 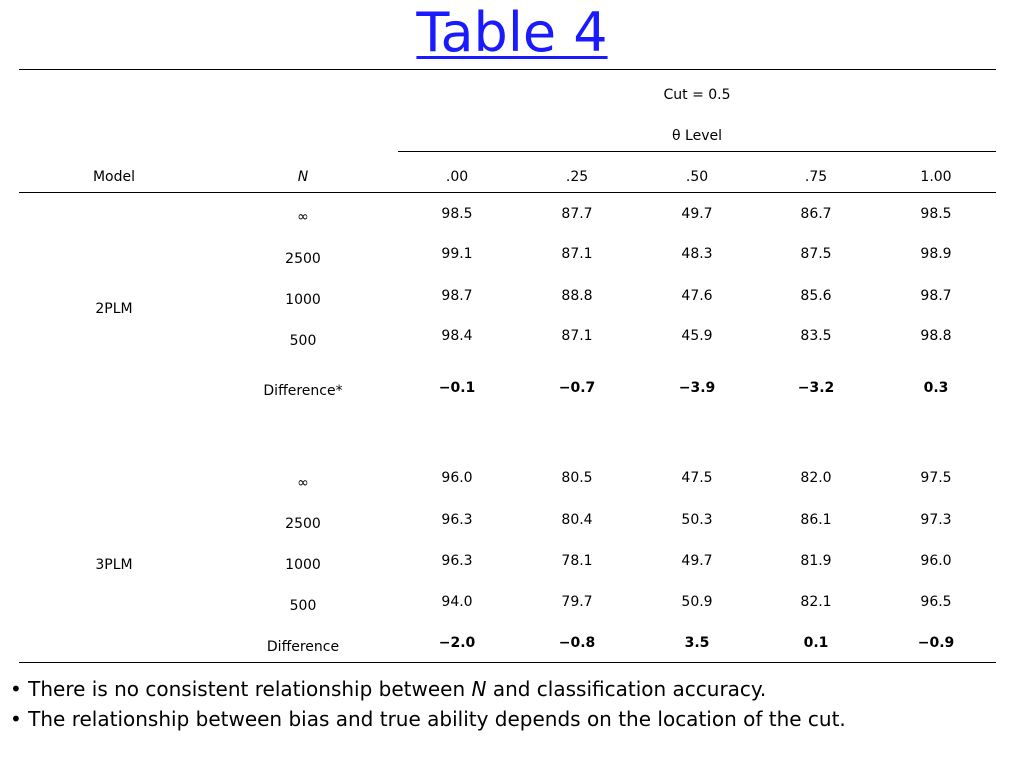 I want to click on accuracy-cell: 96.5, so click(x=936, y=602).